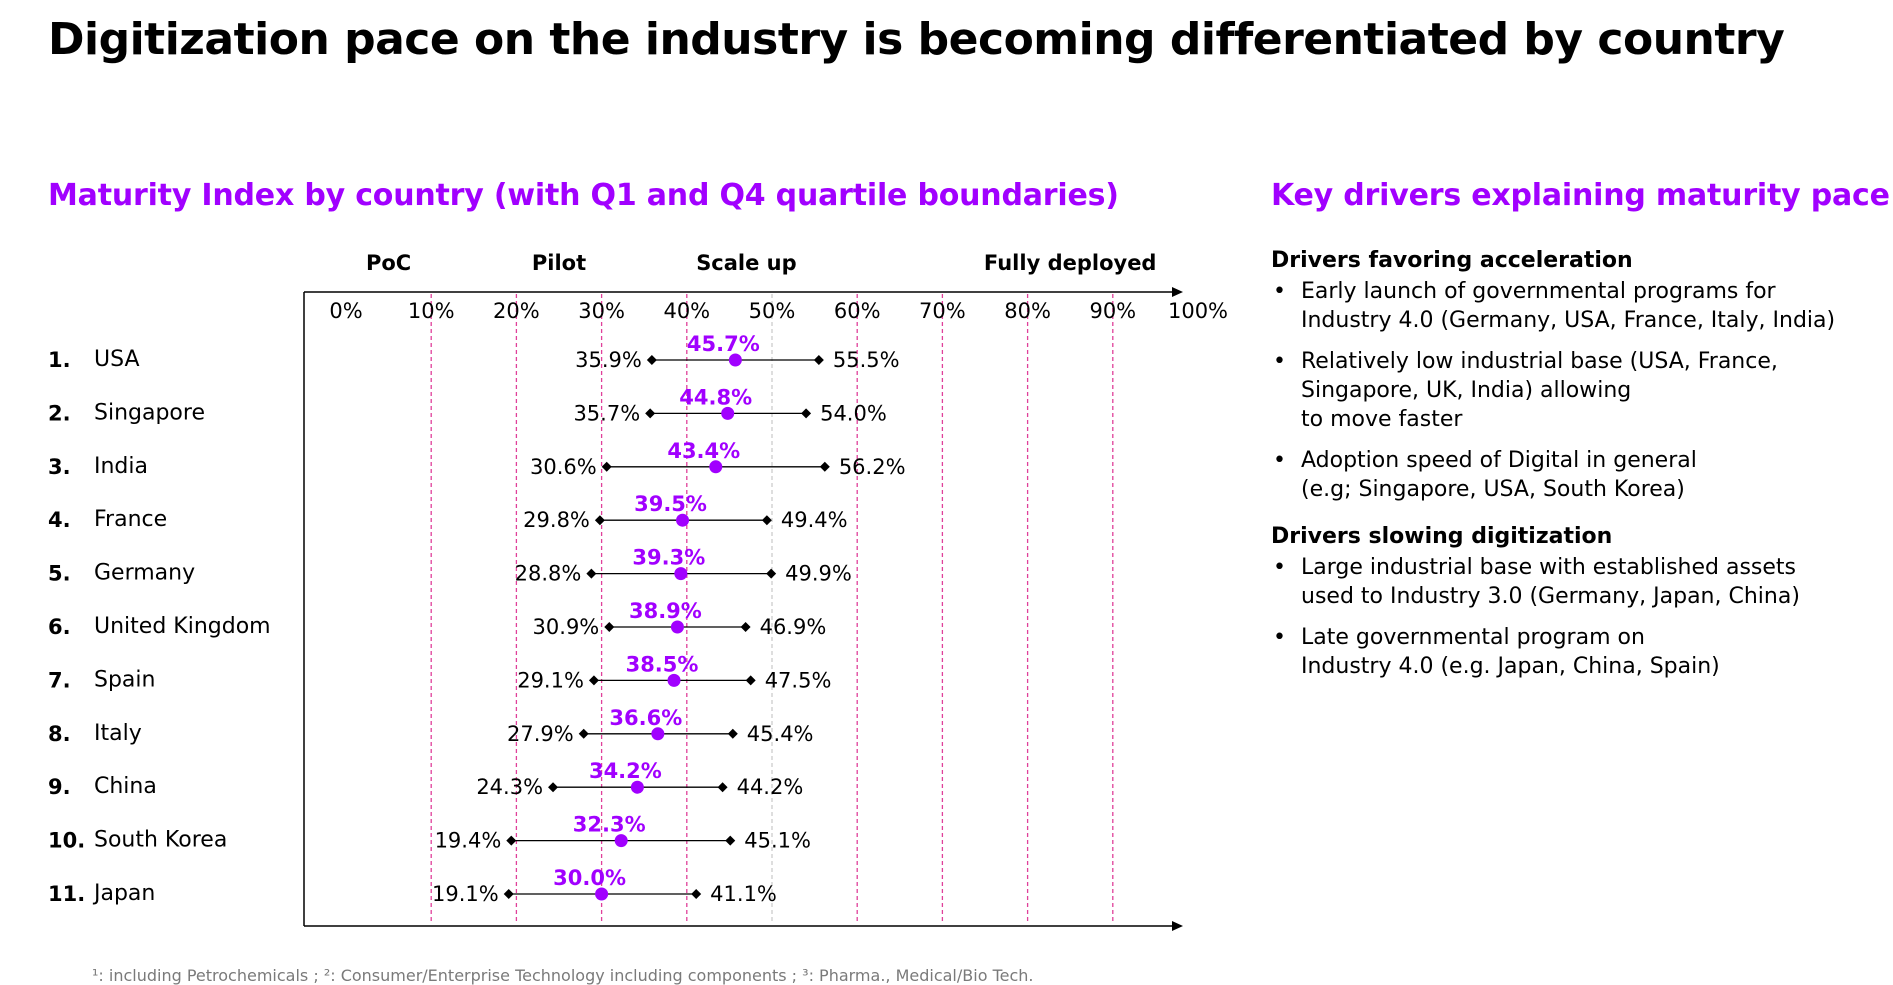  What do you see at coordinates (1027, 311) in the screenshot?
I see `x-tick-label: 80%` at bounding box center [1027, 311].